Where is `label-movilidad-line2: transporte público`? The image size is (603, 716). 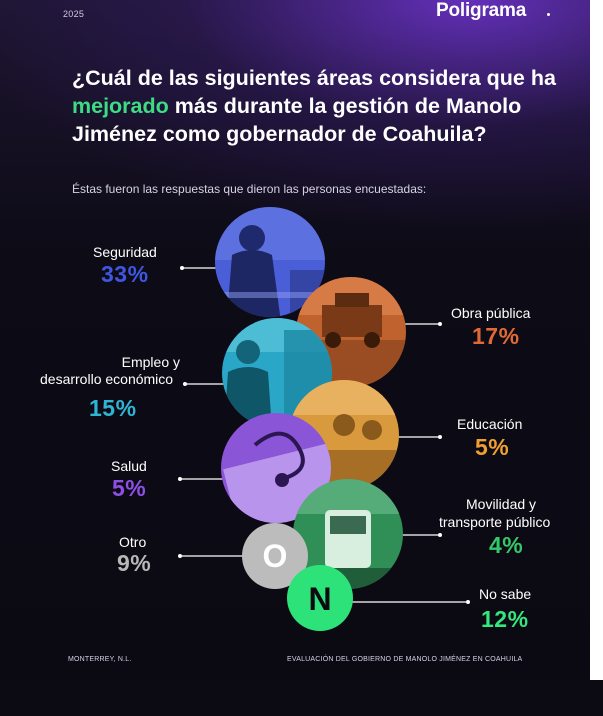 label-movilidad-line2: transporte público is located at coordinates (495, 522).